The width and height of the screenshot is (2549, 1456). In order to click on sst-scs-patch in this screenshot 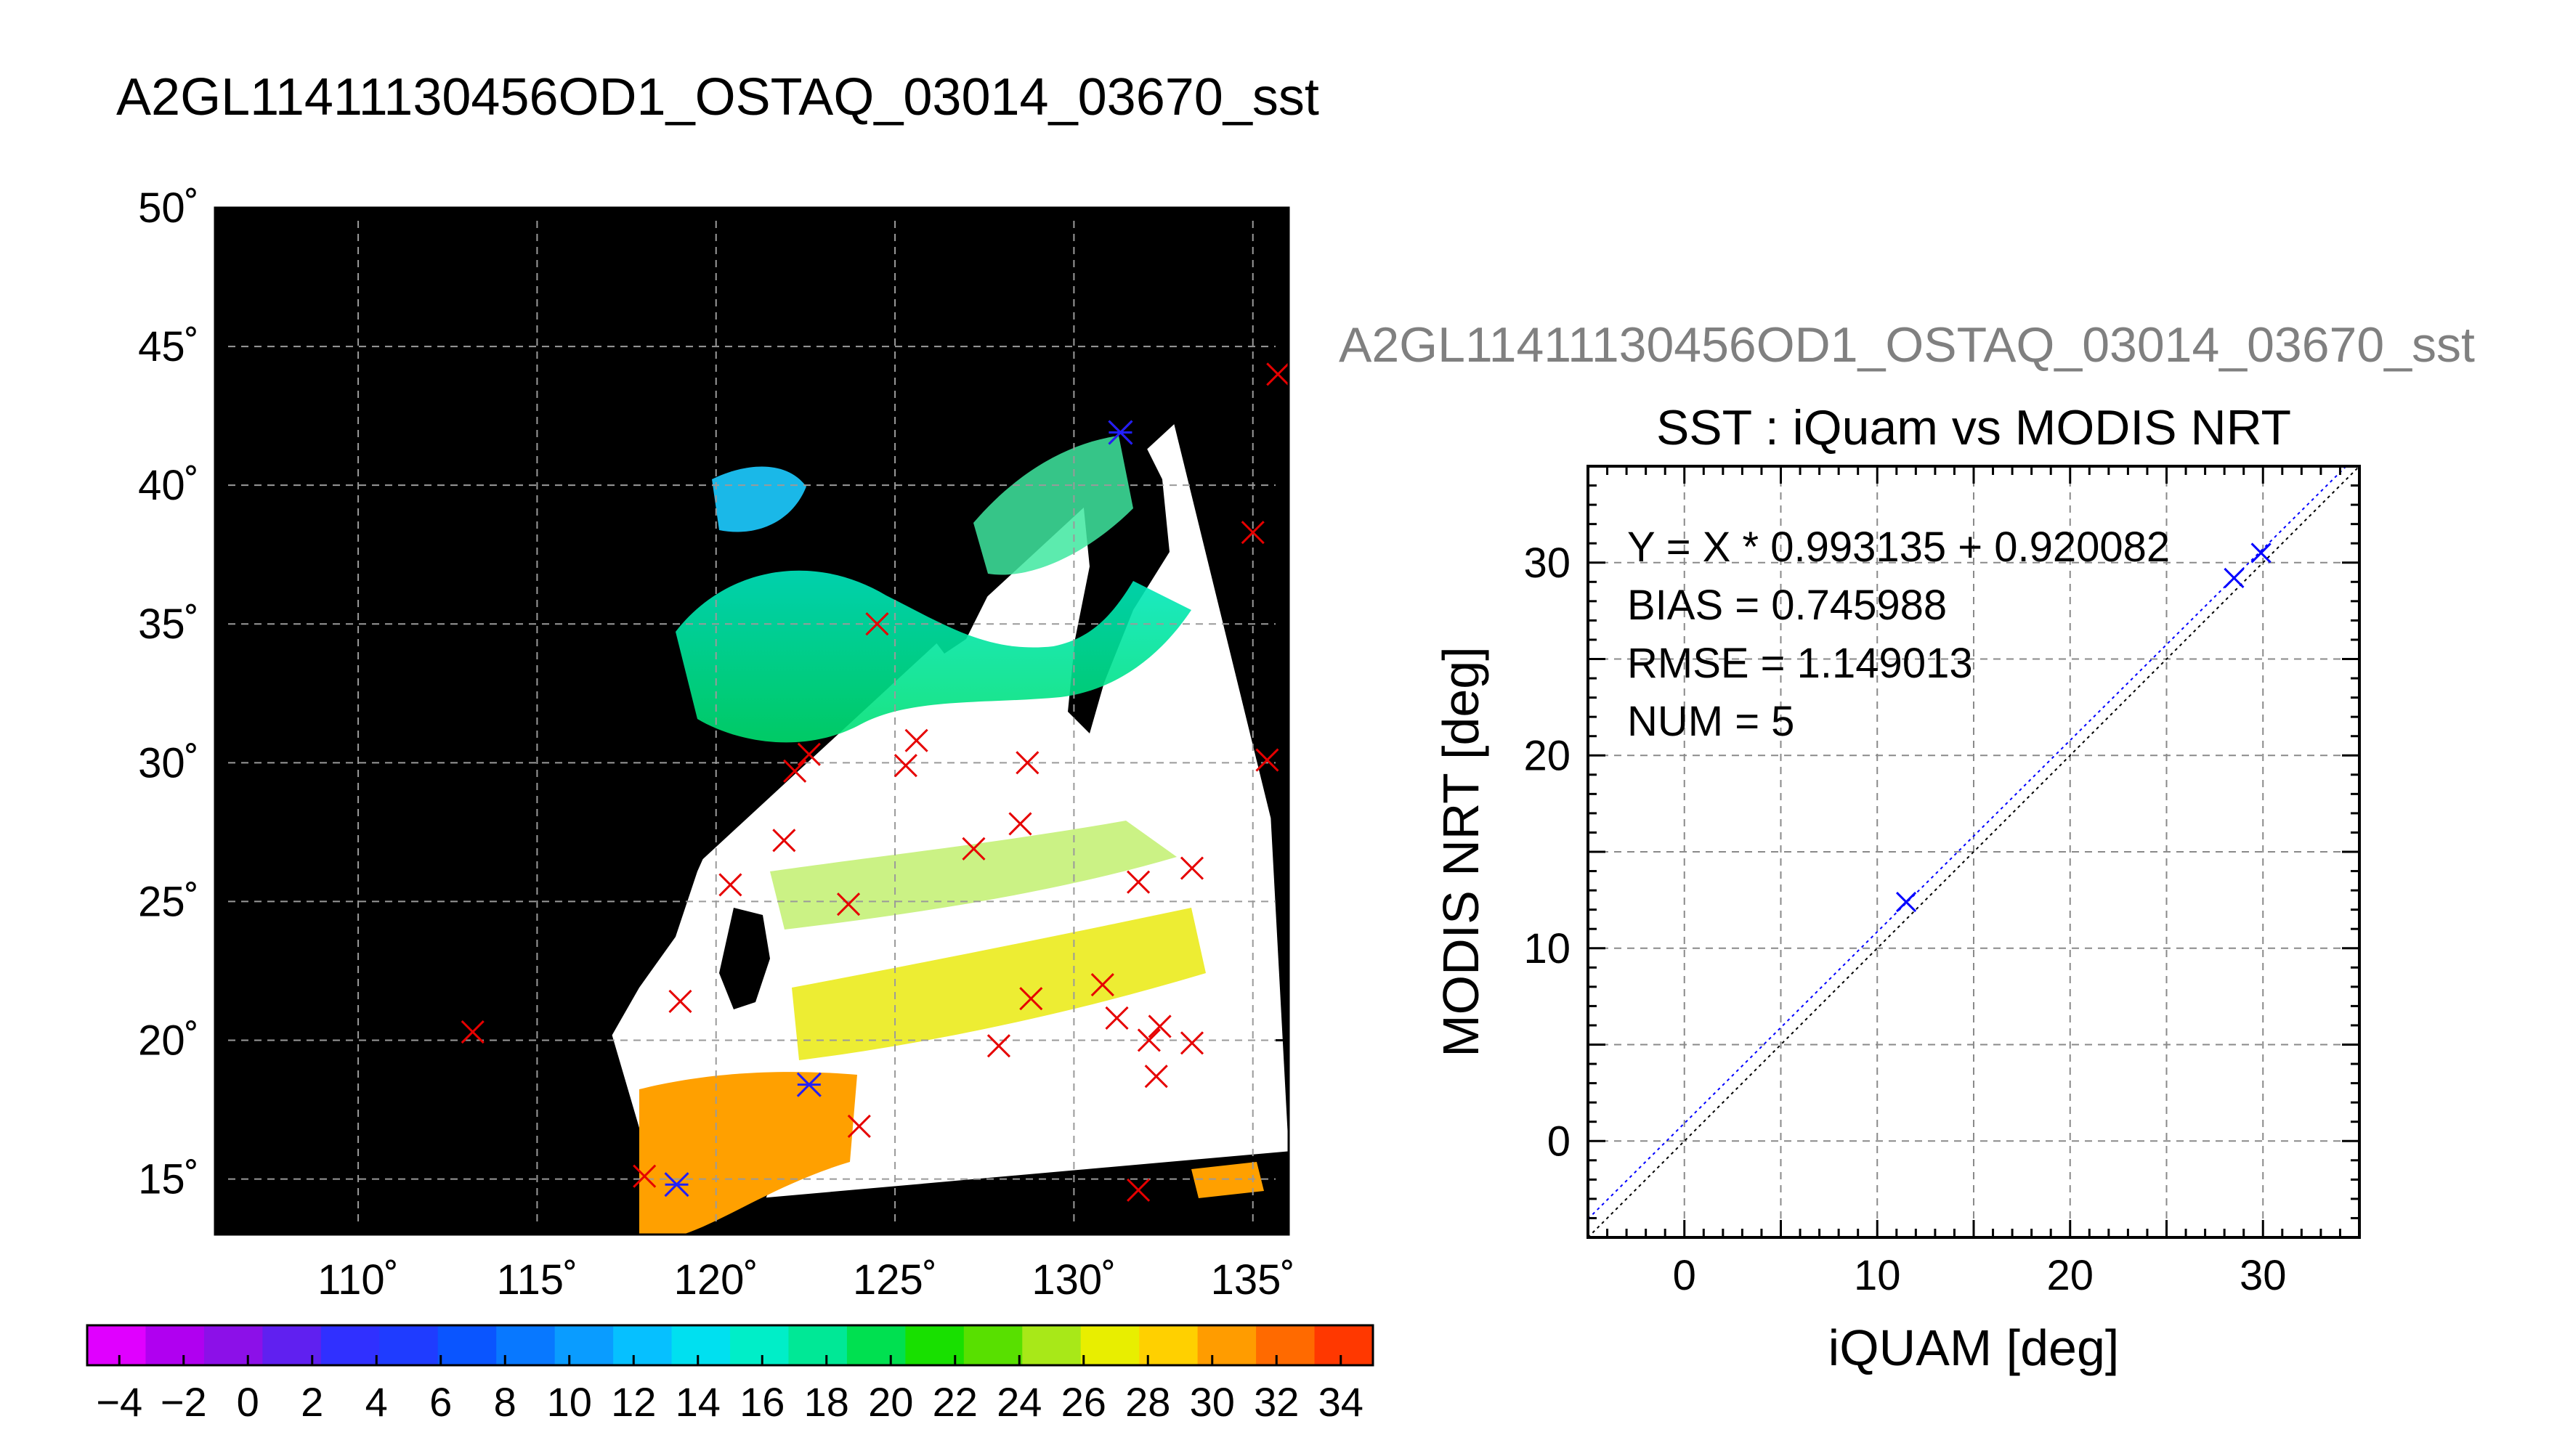, I will do `click(748, 1153)`.